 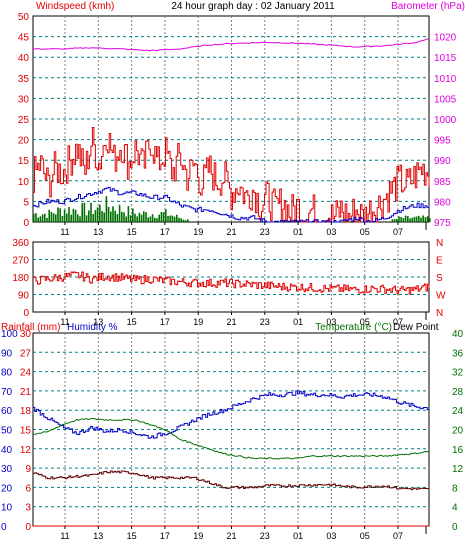 I want to click on direction-tick-label: 0, so click(x=26, y=313).